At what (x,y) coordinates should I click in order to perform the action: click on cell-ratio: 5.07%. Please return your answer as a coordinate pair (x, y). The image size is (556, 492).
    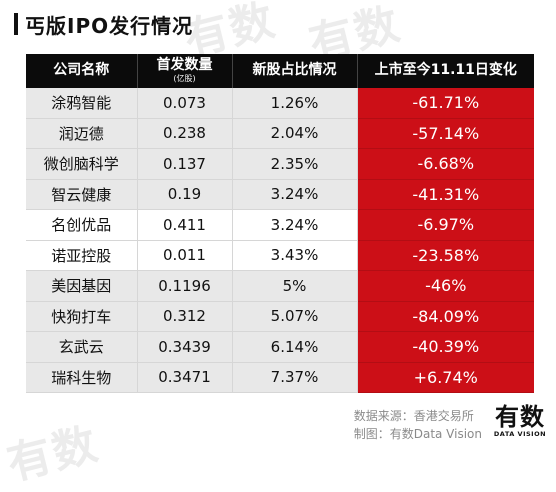
    Looking at the image, I should click on (295, 316).